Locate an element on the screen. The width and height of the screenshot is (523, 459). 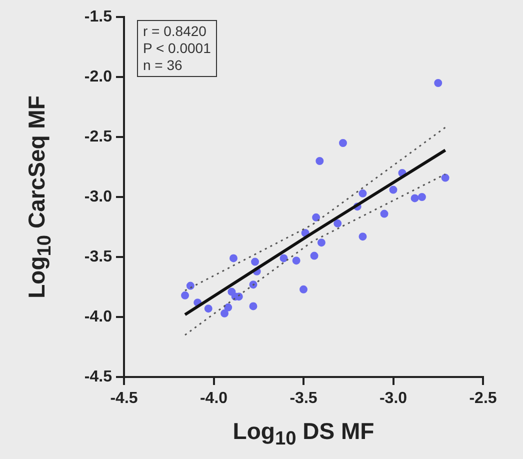
x-tick-label: -3.5 is located at coordinates (304, 399).